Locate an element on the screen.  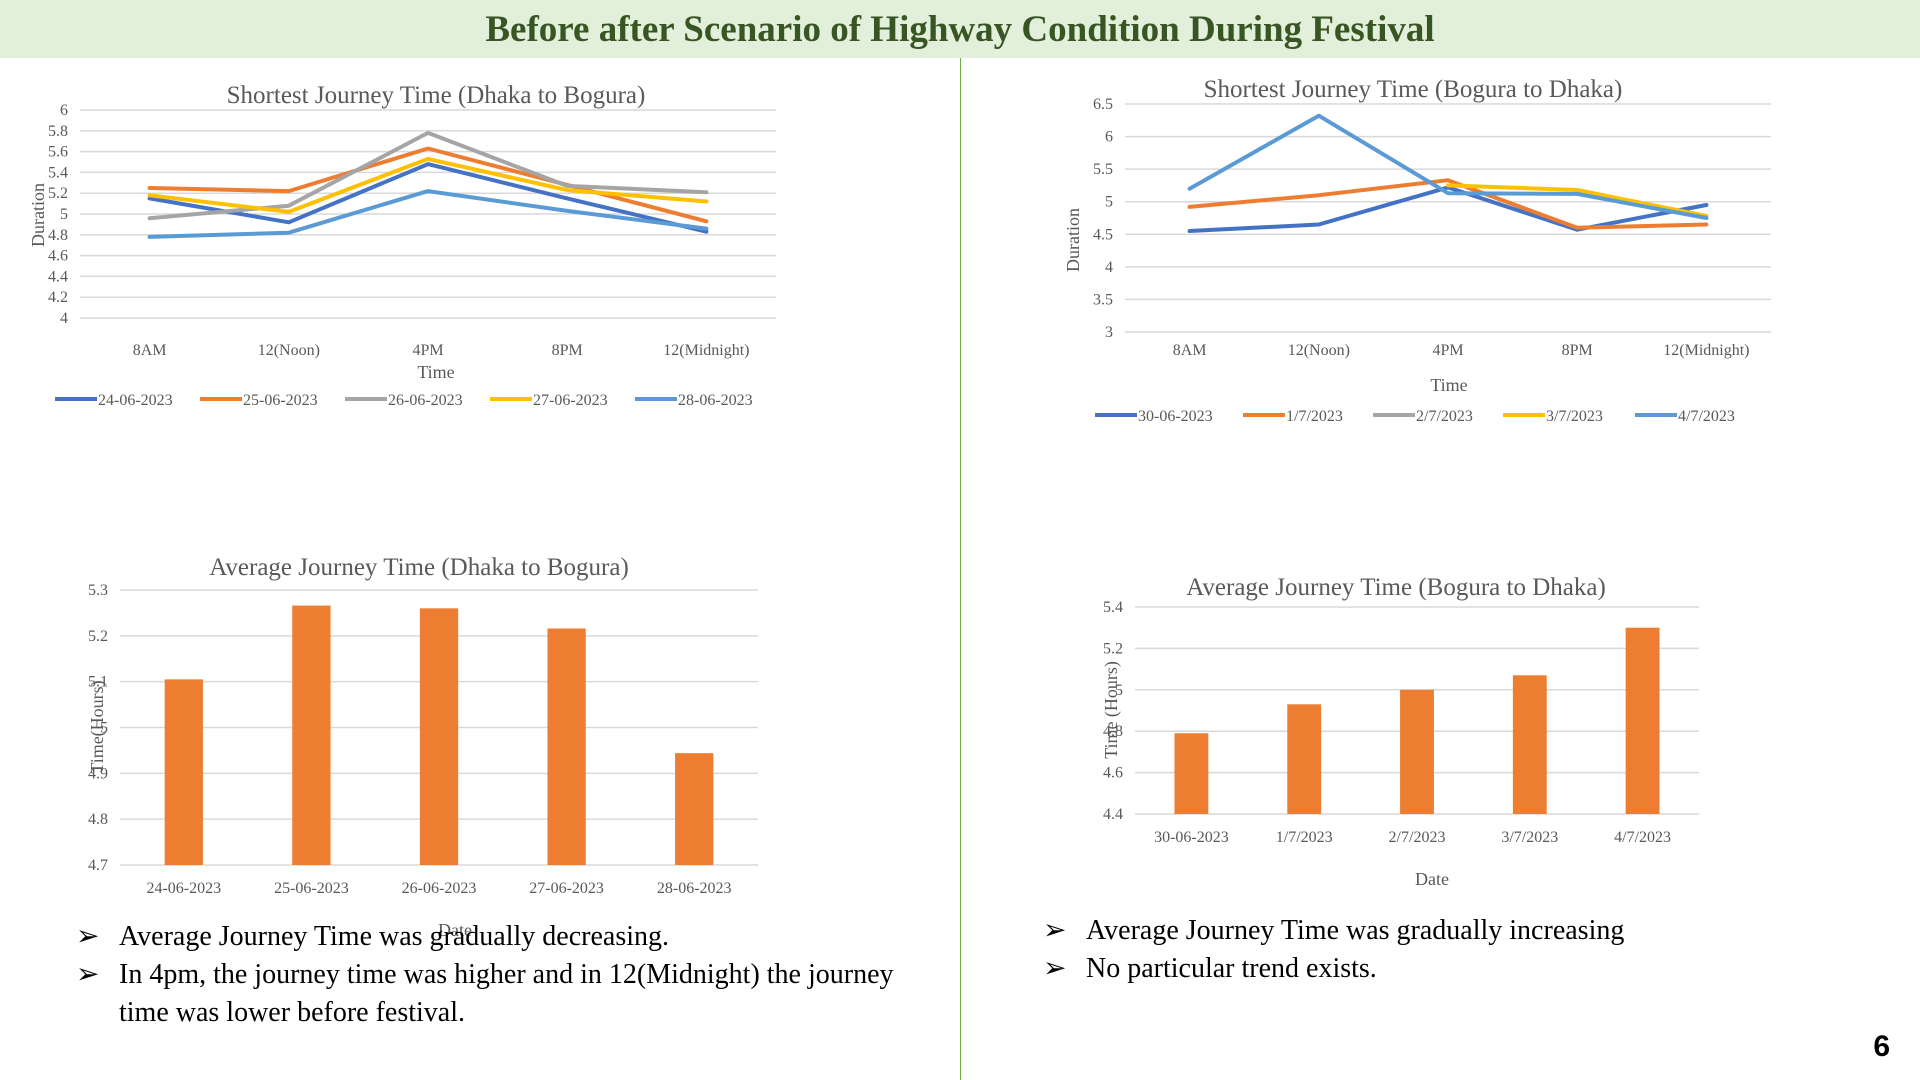
x-tick-label: 28-06-2023 is located at coordinates (694, 888).